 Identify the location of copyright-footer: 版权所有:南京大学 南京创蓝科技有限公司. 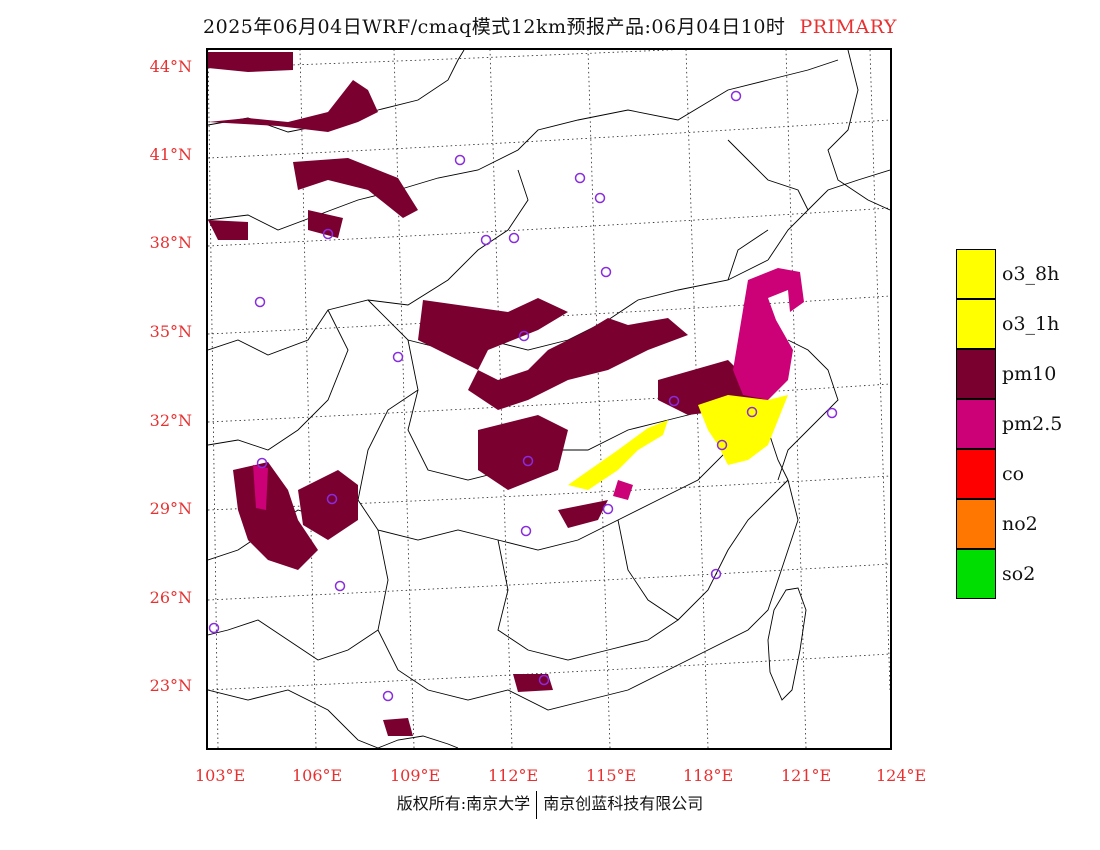
(550, 804).